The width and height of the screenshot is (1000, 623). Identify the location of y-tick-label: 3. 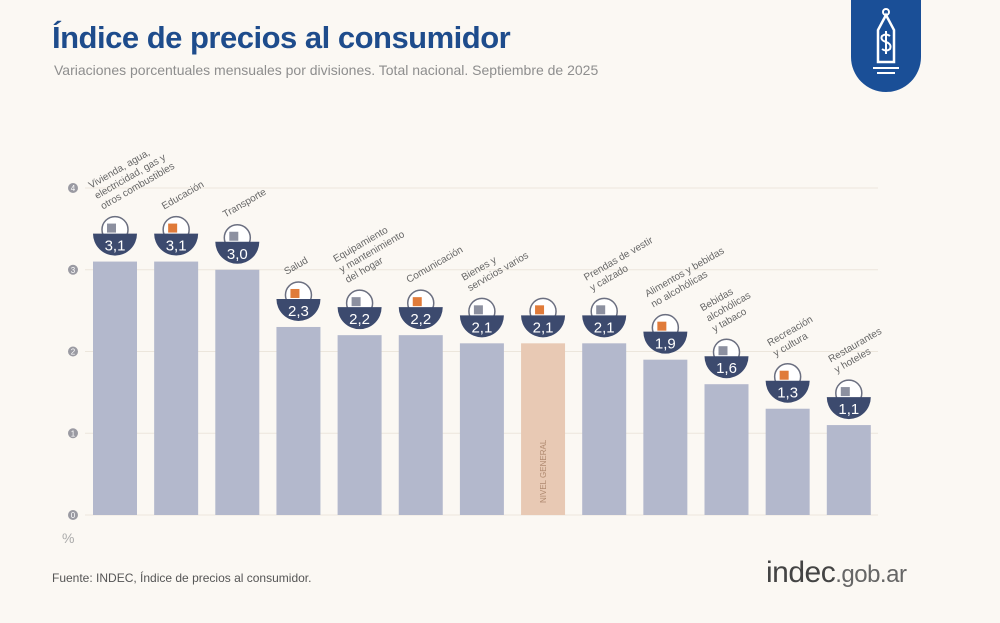
(73, 270).